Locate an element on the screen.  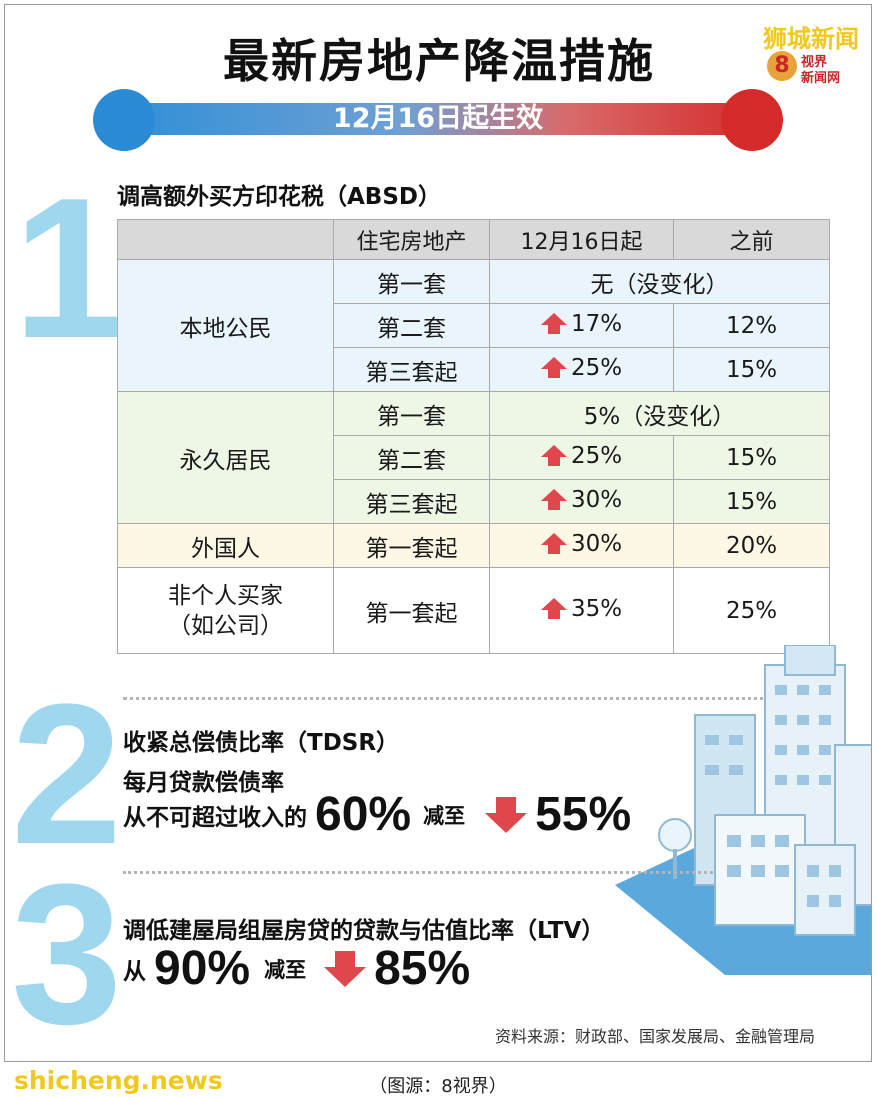
effective-date-banner: 12月16日起生效 is located at coordinates (438, 120).